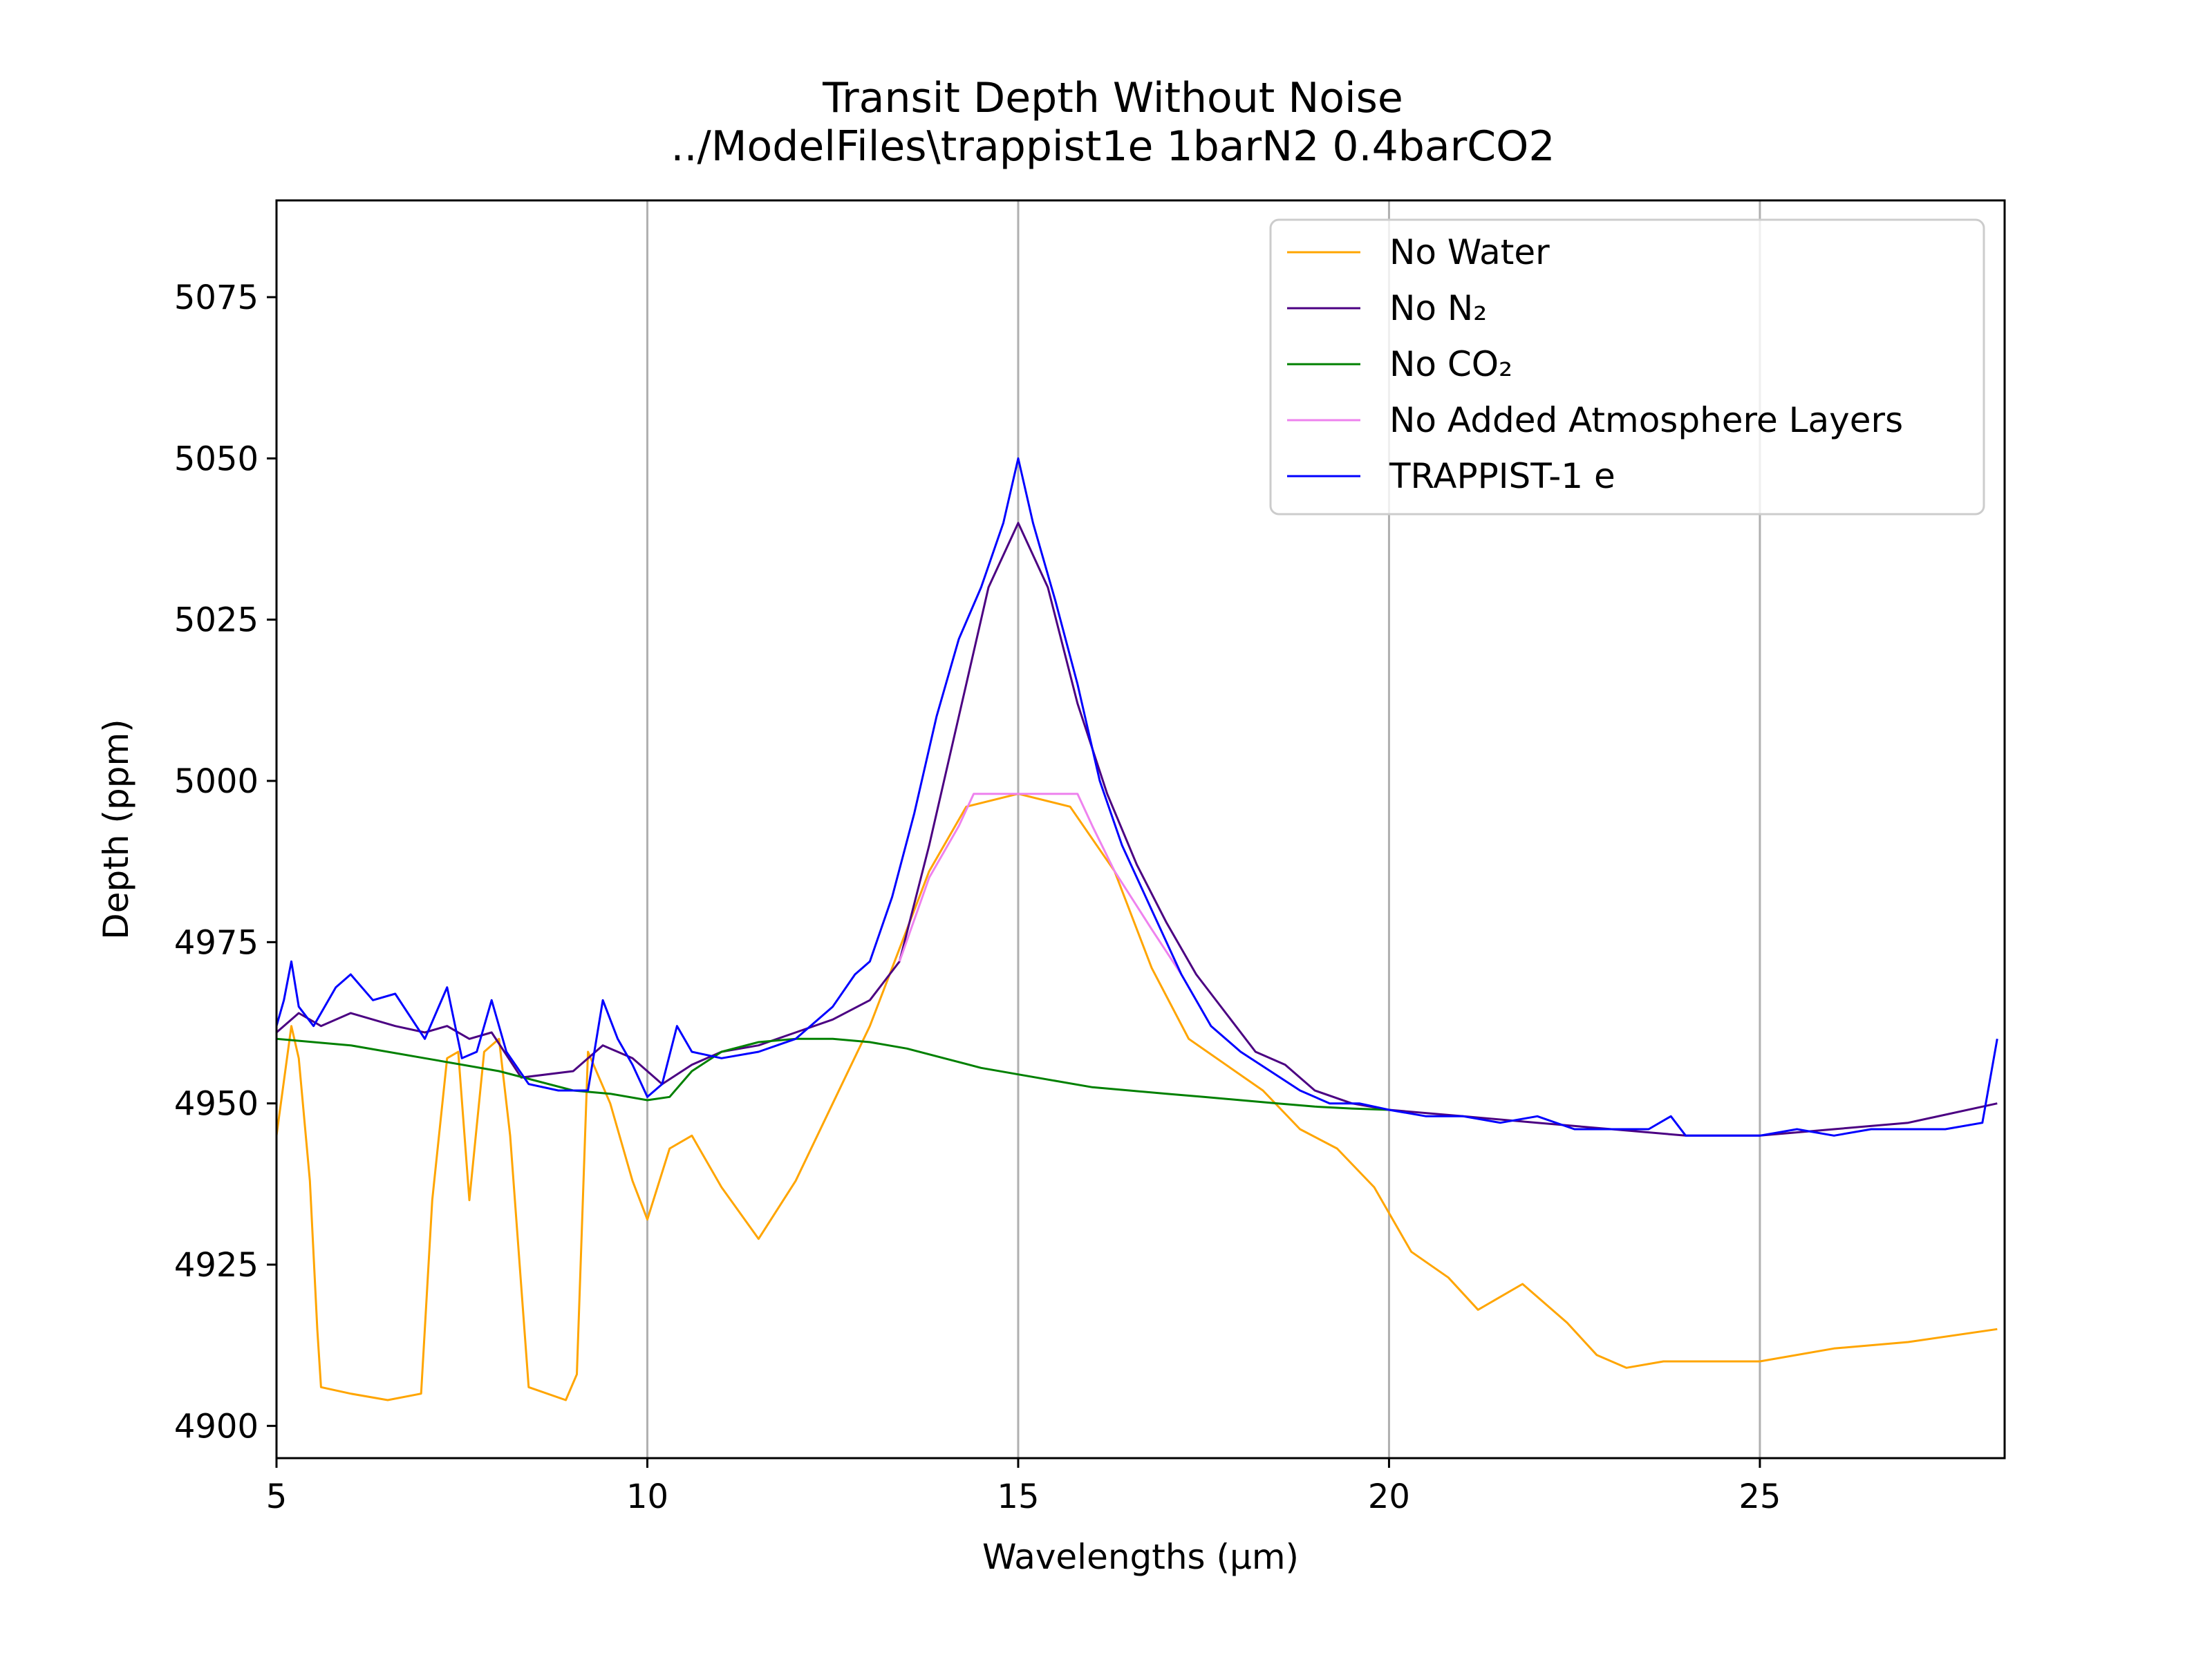 The image size is (2212, 1662). What do you see at coordinates (1018, 1496) in the screenshot?
I see `x-tick-label: 15` at bounding box center [1018, 1496].